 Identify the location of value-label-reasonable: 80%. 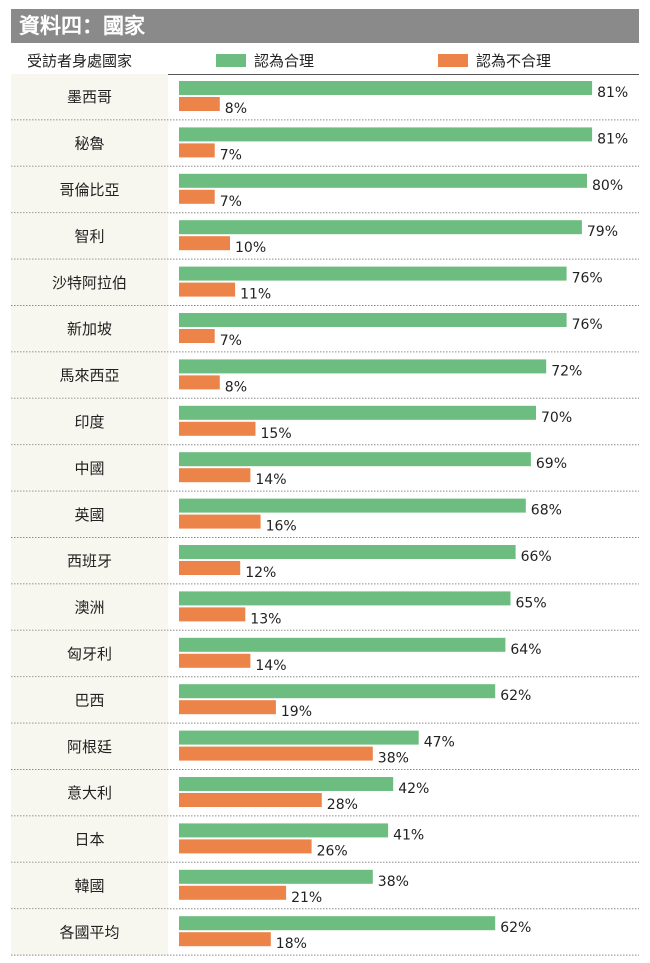
(607, 186).